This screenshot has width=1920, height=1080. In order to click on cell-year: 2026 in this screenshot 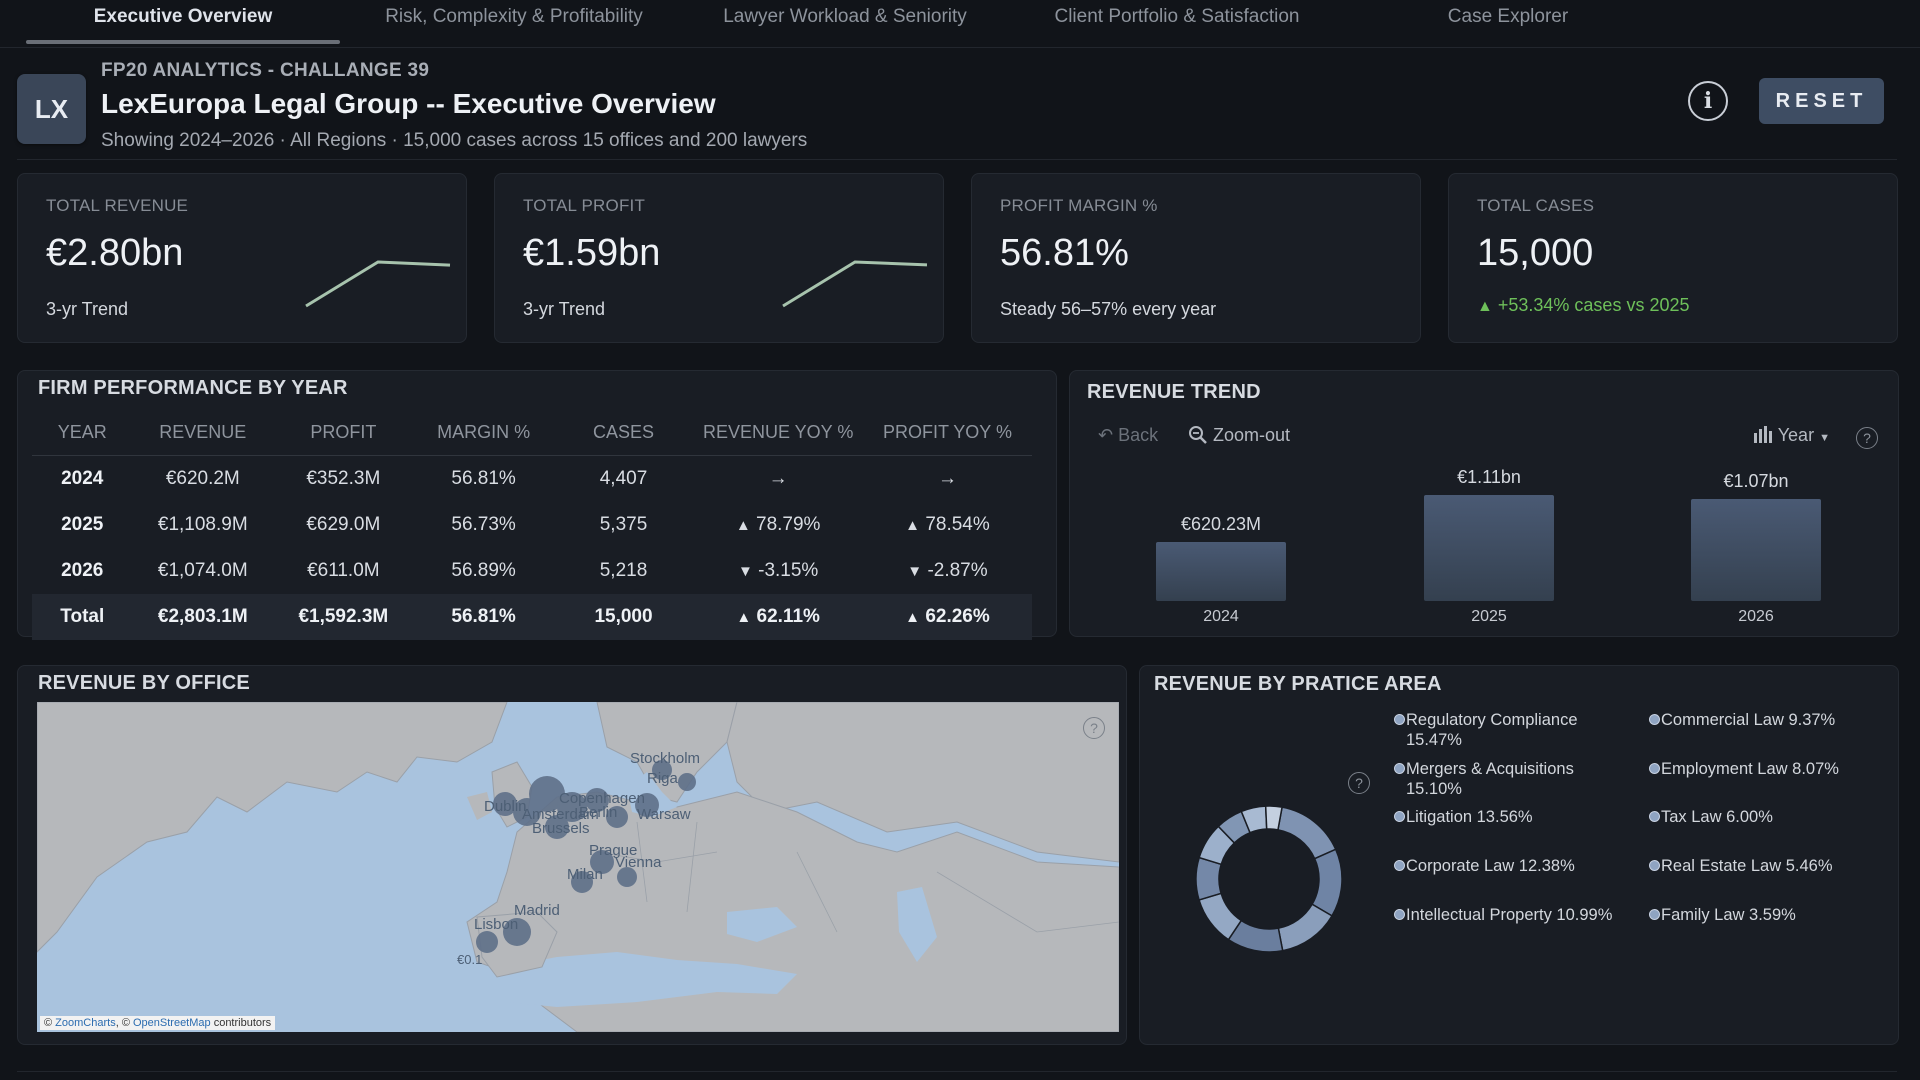, I will do `click(82, 570)`.